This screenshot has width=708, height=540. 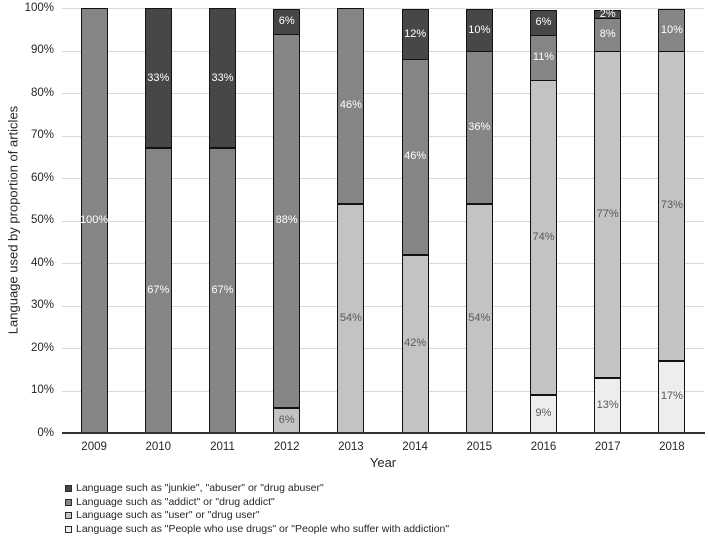 What do you see at coordinates (383, 462) in the screenshot?
I see `x-axis-title: Year` at bounding box center [383, 462].